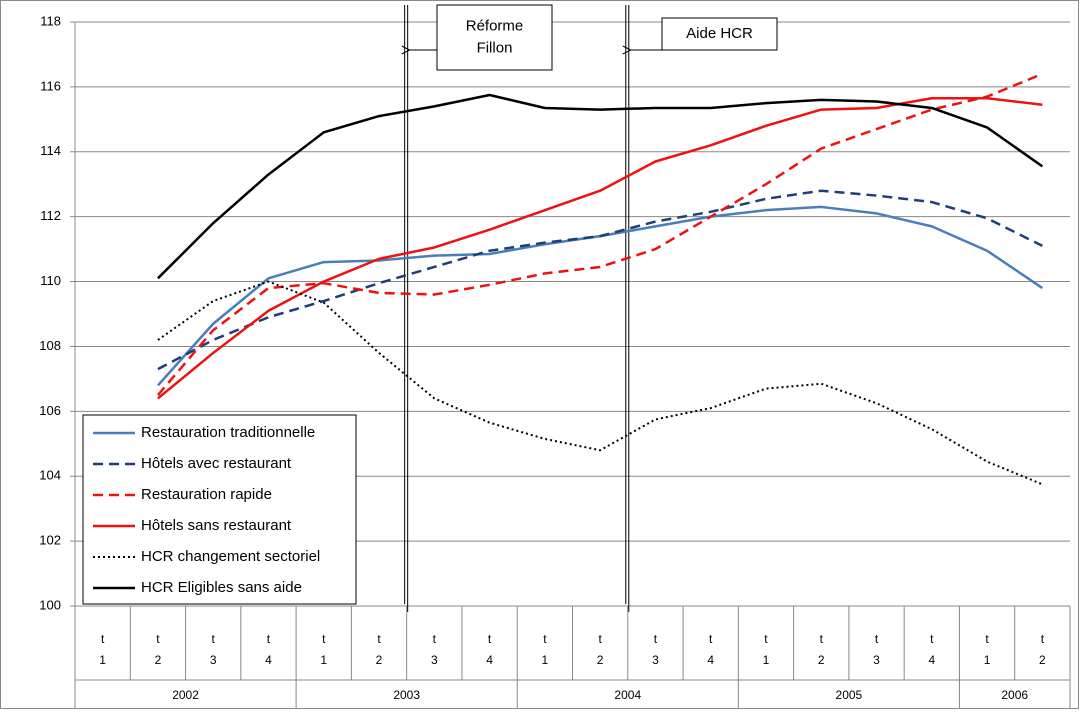 This screenshot has height=714, width=1080. What do you see at coordinates (495, 47) in the screenshot?
I see `annotation-text: Fillon` at bounding box center [495, 47].